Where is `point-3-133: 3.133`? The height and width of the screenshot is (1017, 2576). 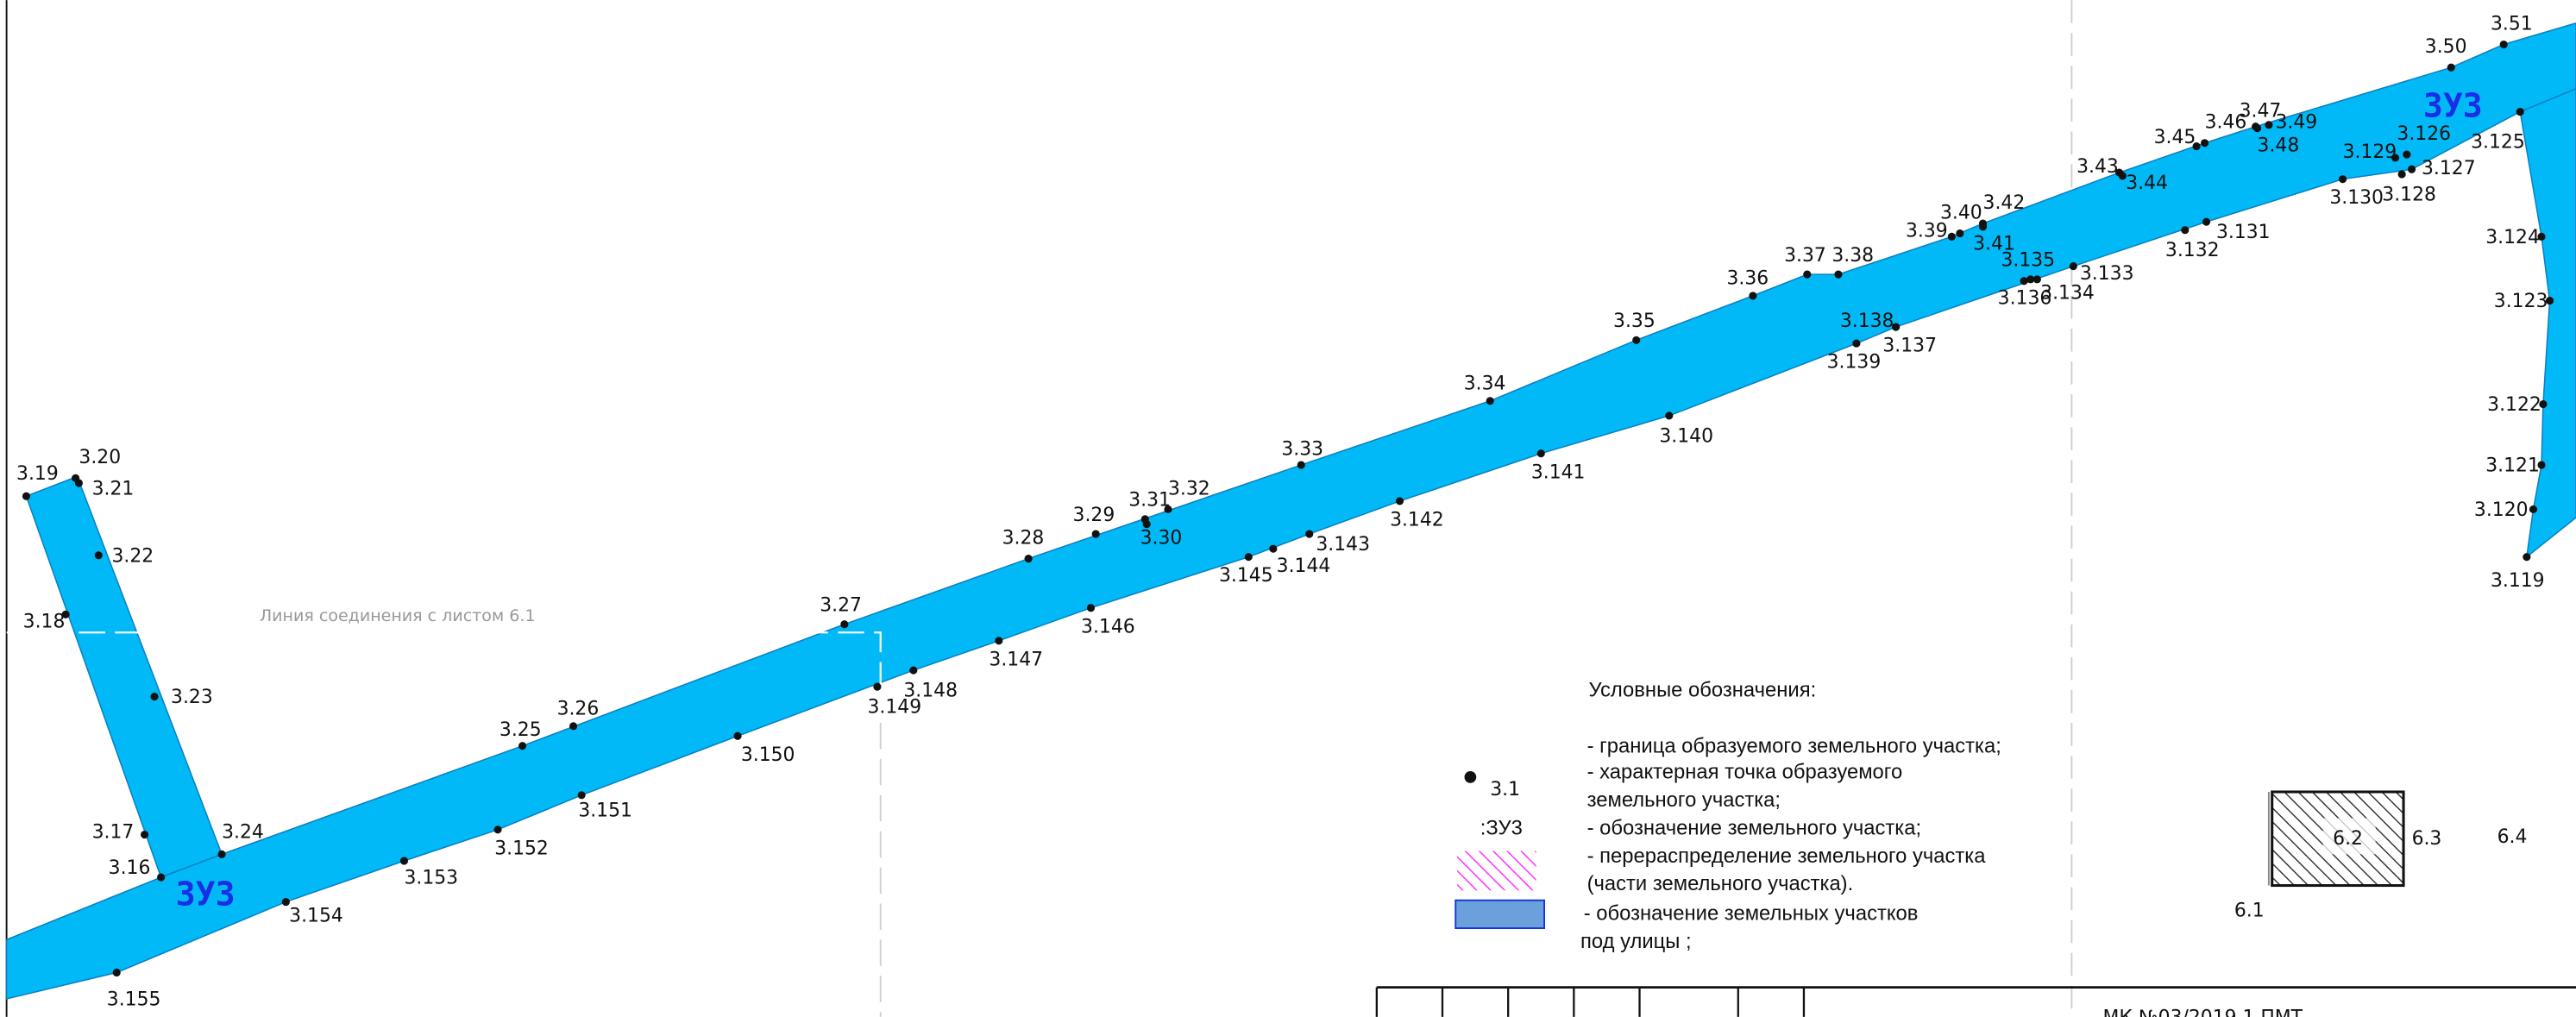 point-3-133: 3.133 is located at coordinates (2102, 273).